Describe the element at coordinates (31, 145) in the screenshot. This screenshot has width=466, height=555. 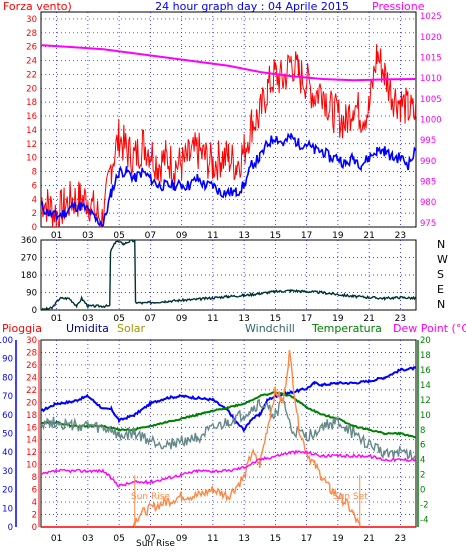
I see `wind-panel-left-tick: 12` at that location.